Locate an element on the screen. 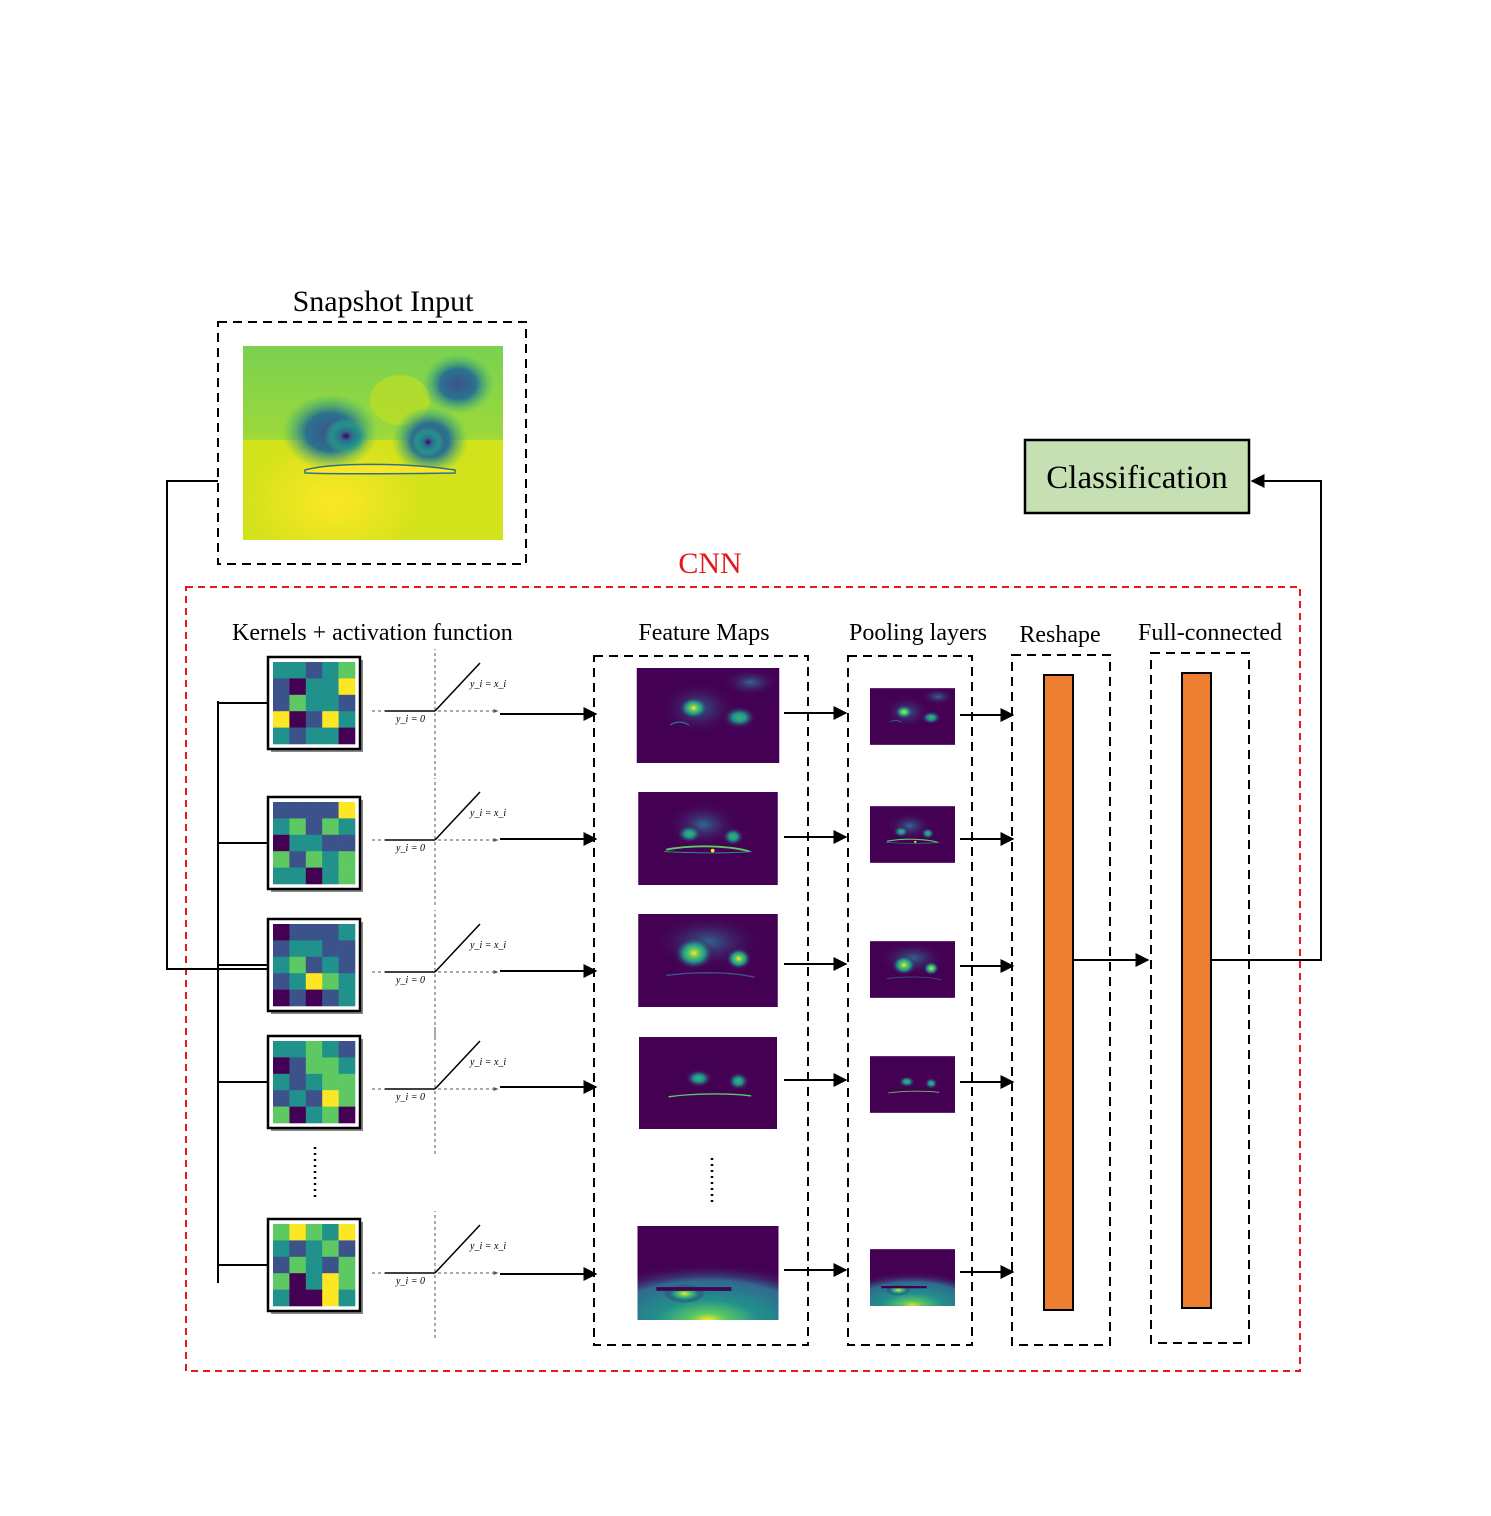 This screenshot has width=1491, height=1516. feature-maps-heading: Feature Maps is located at coordinates (703, 633).